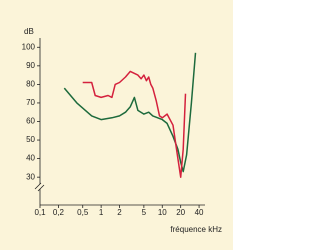 The image size is (320, 250). Describe the element at coordinates (119, 212) in the screenshot. I see `x-tick-label: 2` at that location.